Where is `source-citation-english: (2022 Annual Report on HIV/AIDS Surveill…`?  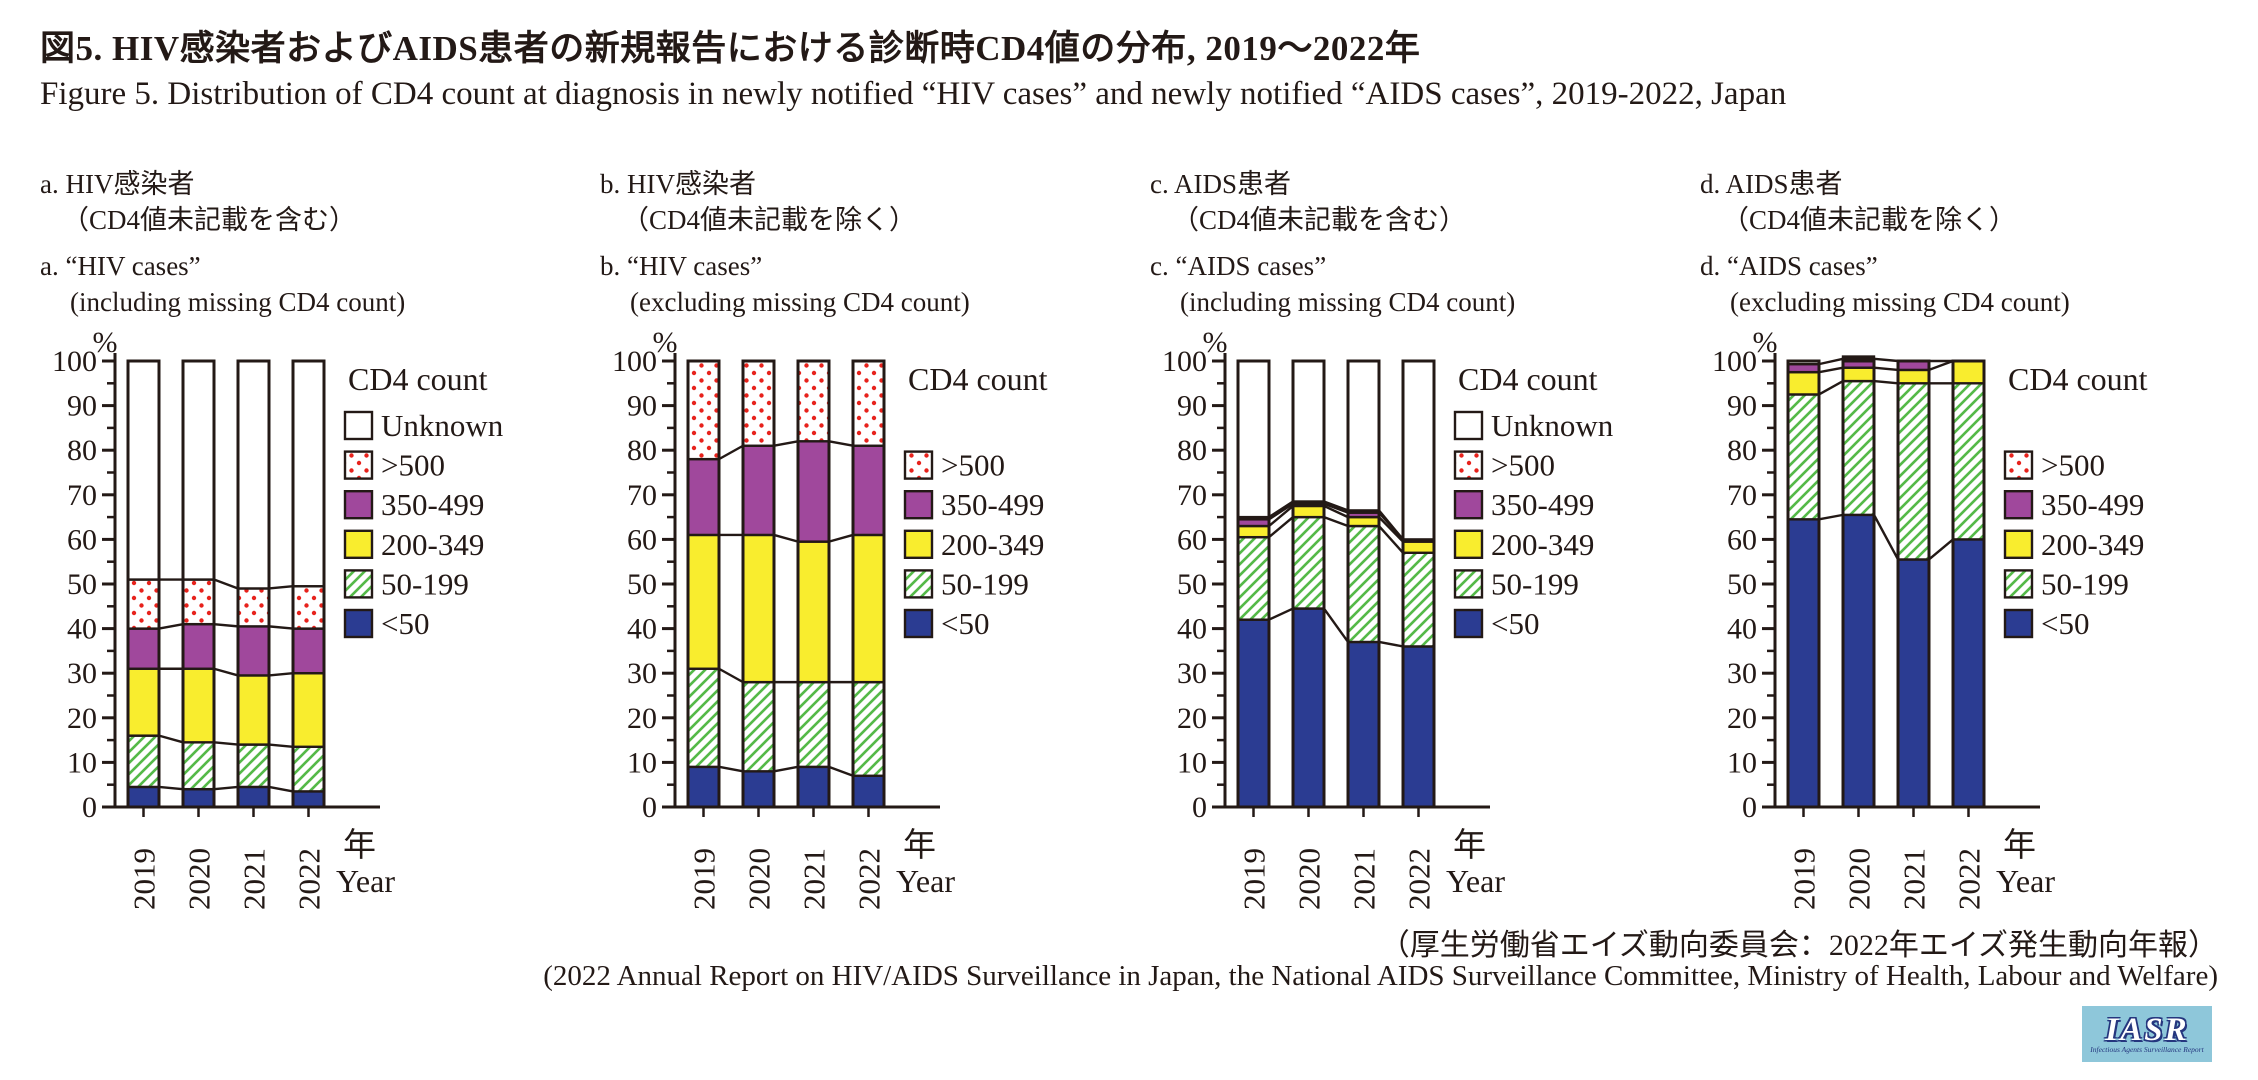
source-citation-english: (2022 Annual Report on HIV/AIDS Surveill… is located at coordinates (1380, 976).